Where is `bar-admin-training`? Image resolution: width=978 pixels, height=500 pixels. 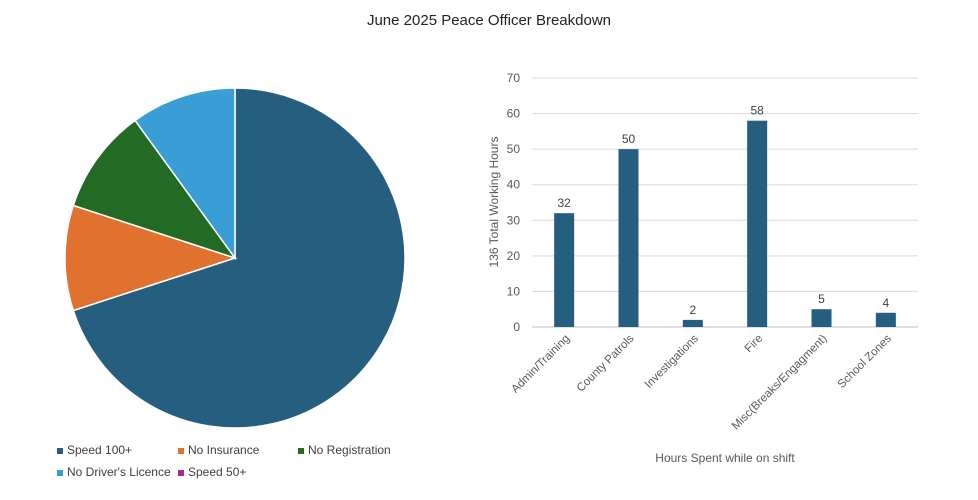 bar-admin-training is located at coordinates (564, 270).